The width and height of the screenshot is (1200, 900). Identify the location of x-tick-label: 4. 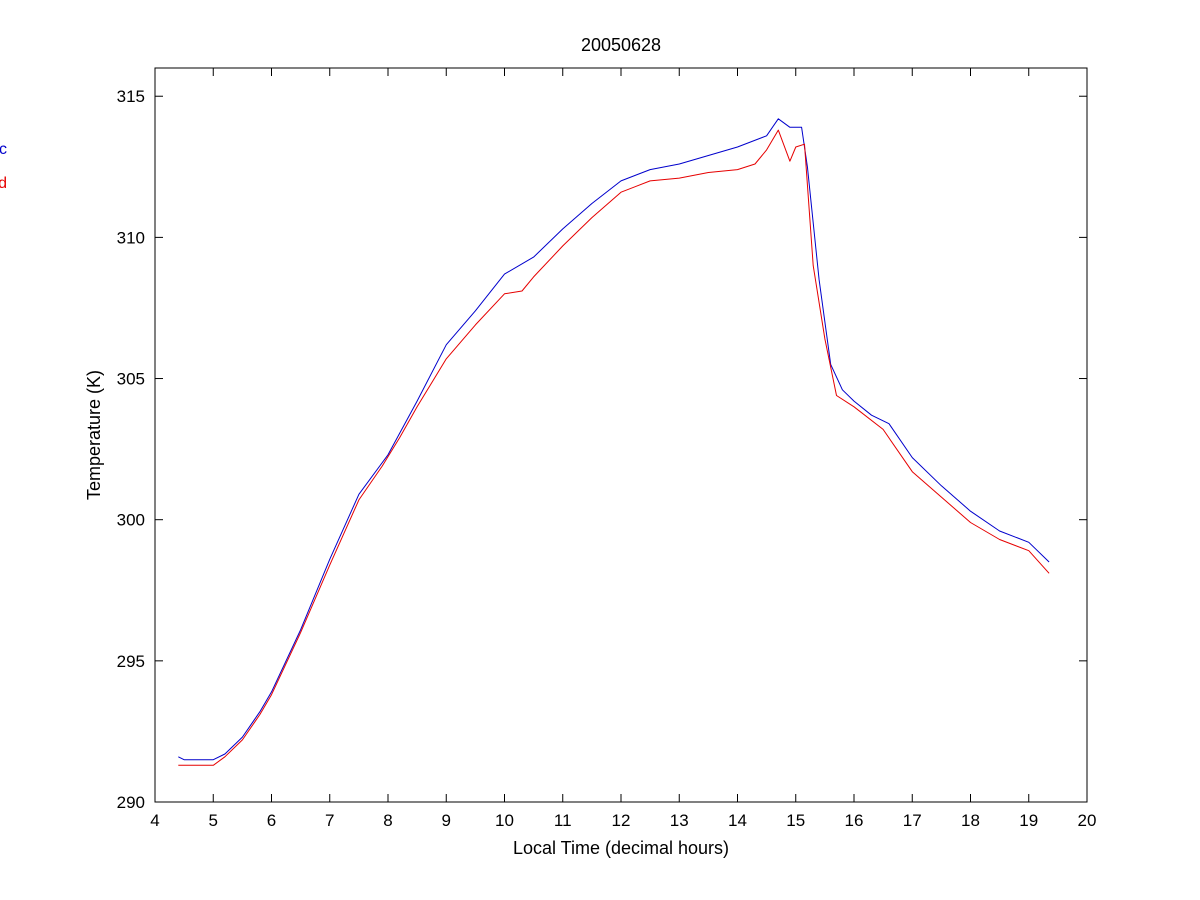
(154, 820).